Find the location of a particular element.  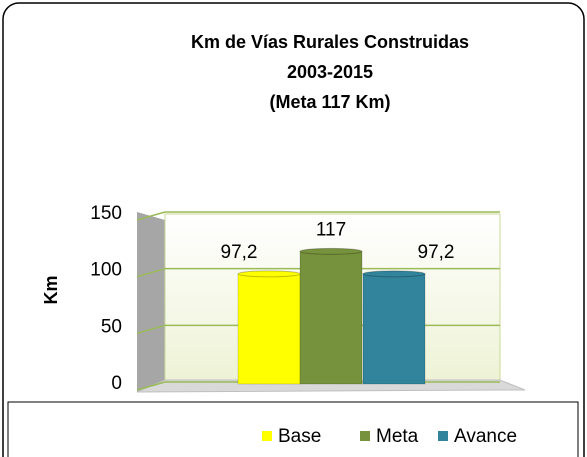

y-tick-label: 0 is located at coordinates (116, 383).